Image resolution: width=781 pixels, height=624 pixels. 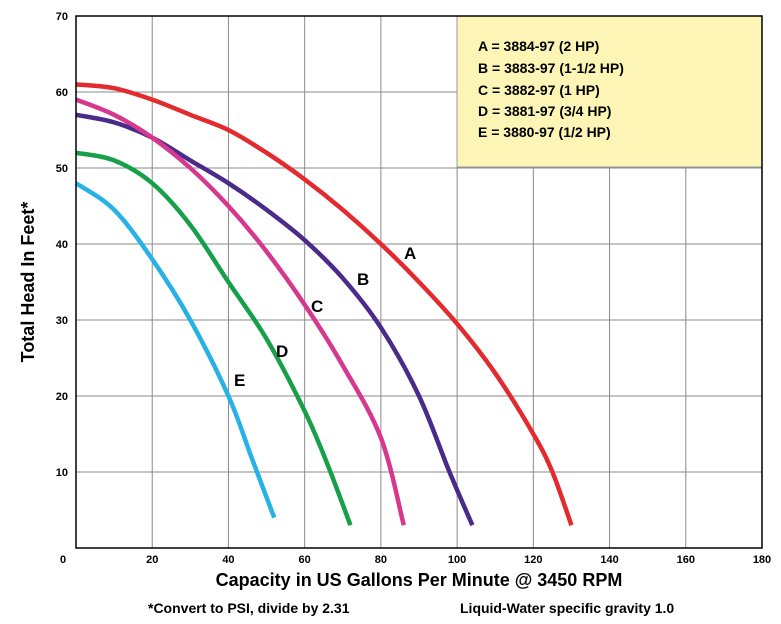 What do you see at coordinates (63, 560) in the screenshot?
I see `x-tick-label: 0` at bounding box center [63, 560].